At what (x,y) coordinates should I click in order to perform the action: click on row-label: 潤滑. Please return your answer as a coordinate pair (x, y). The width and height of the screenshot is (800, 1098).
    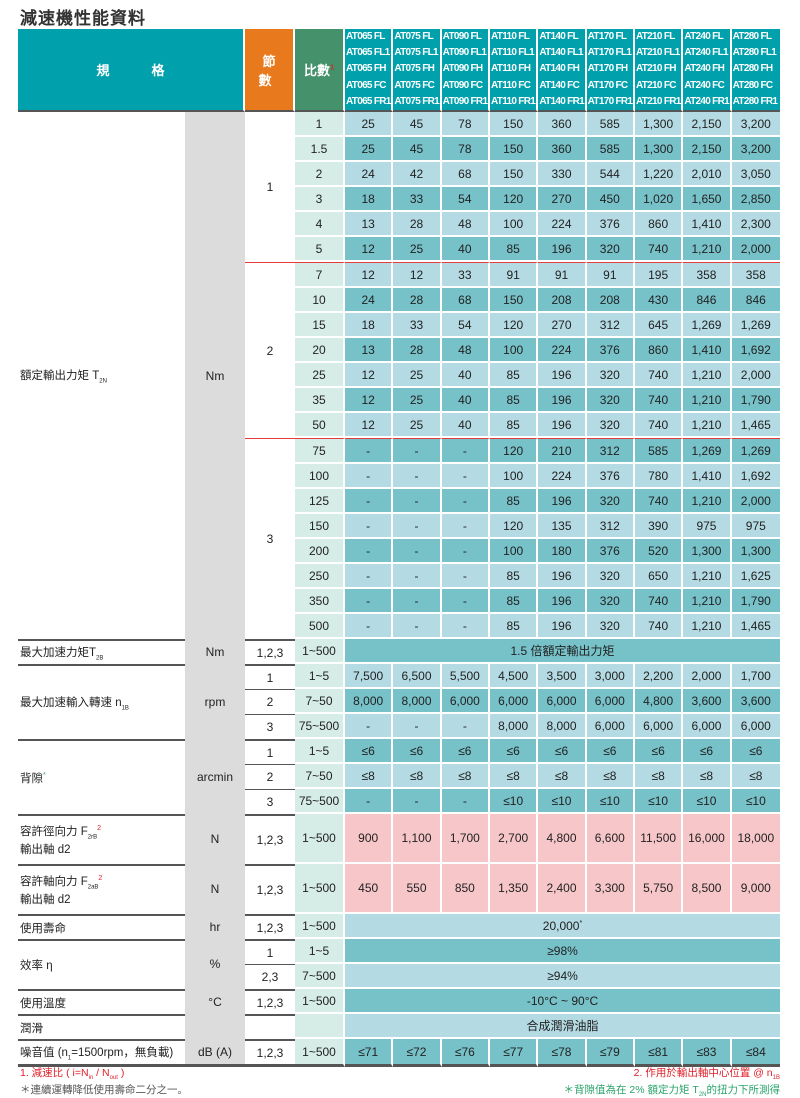
    Looking at the image, I should click on (101, 1026).